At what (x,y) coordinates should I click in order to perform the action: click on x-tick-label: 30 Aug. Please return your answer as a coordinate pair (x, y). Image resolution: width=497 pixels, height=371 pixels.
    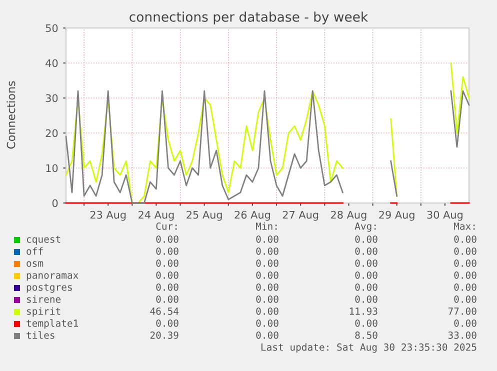
    Looking at the image, I should click on (444, 215).